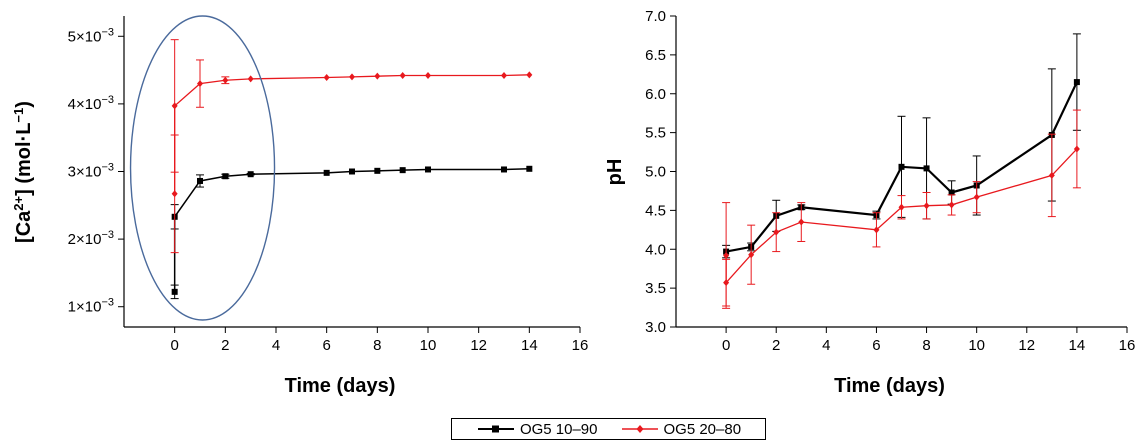 This screenshot has width=1136, height=442. I want to click on calcium-x-tick-label-0: 0, so click(174, 345).